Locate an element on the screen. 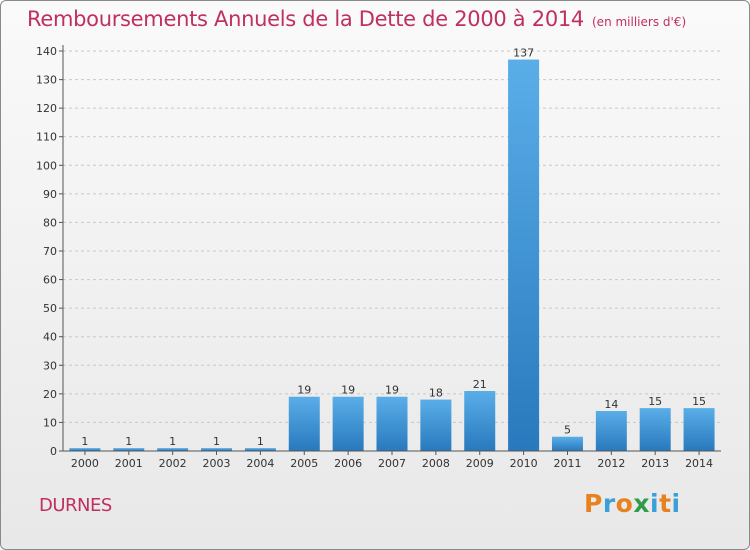 The height and width of the screenshot is (550, 750). bar-2001 is located at coordinates (129, 449).